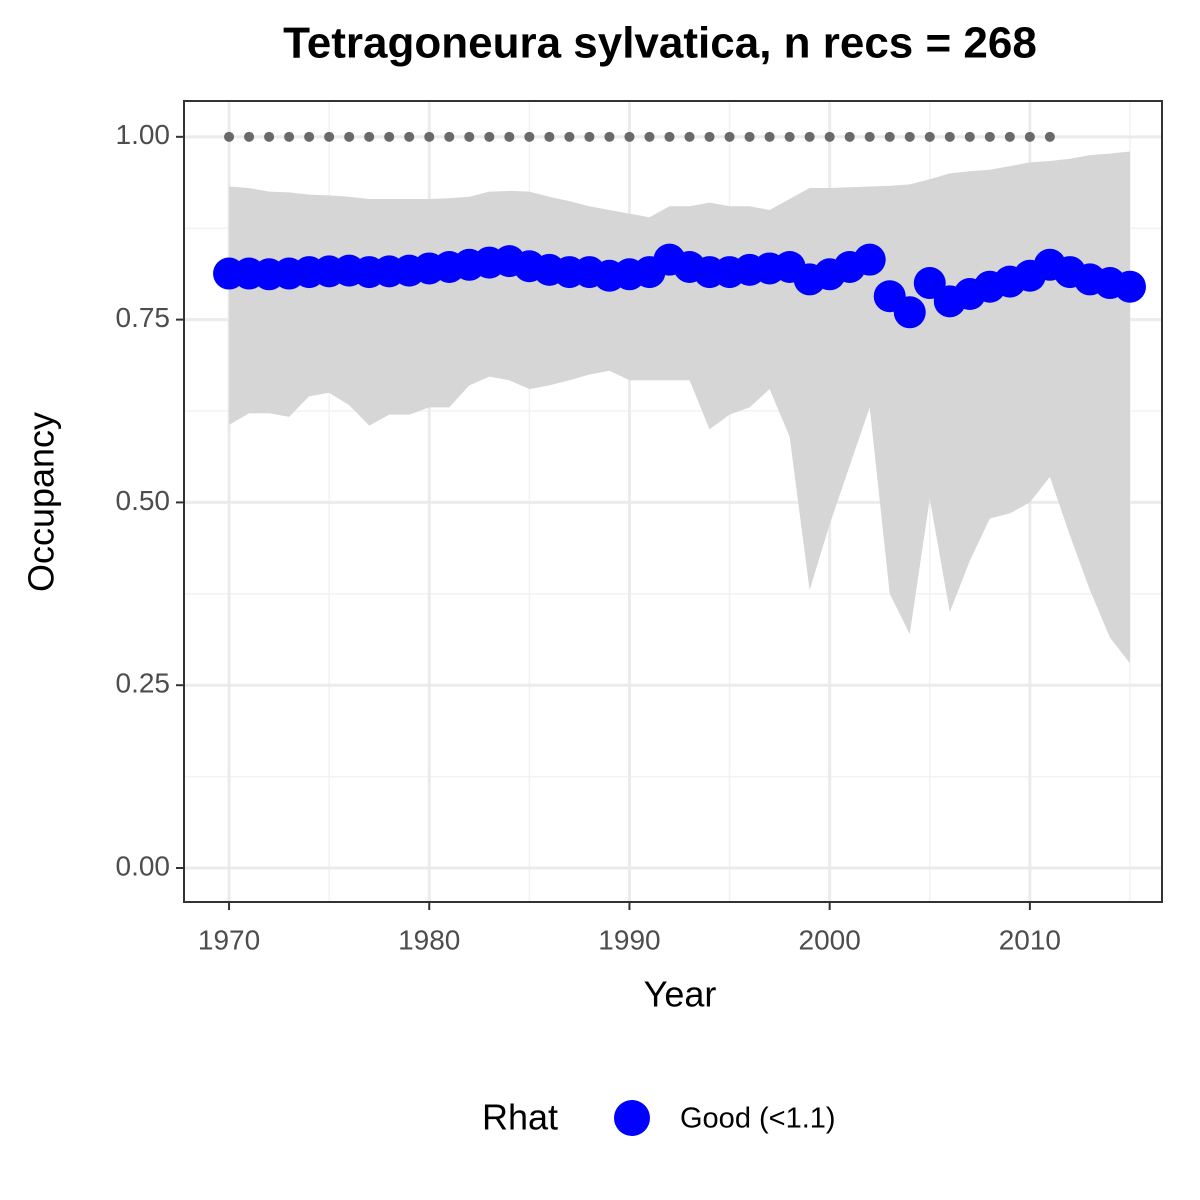 The width and height of the screenshot is (1200, 1200). I want to click on legend-title: Rhat, so click(520, 1117).